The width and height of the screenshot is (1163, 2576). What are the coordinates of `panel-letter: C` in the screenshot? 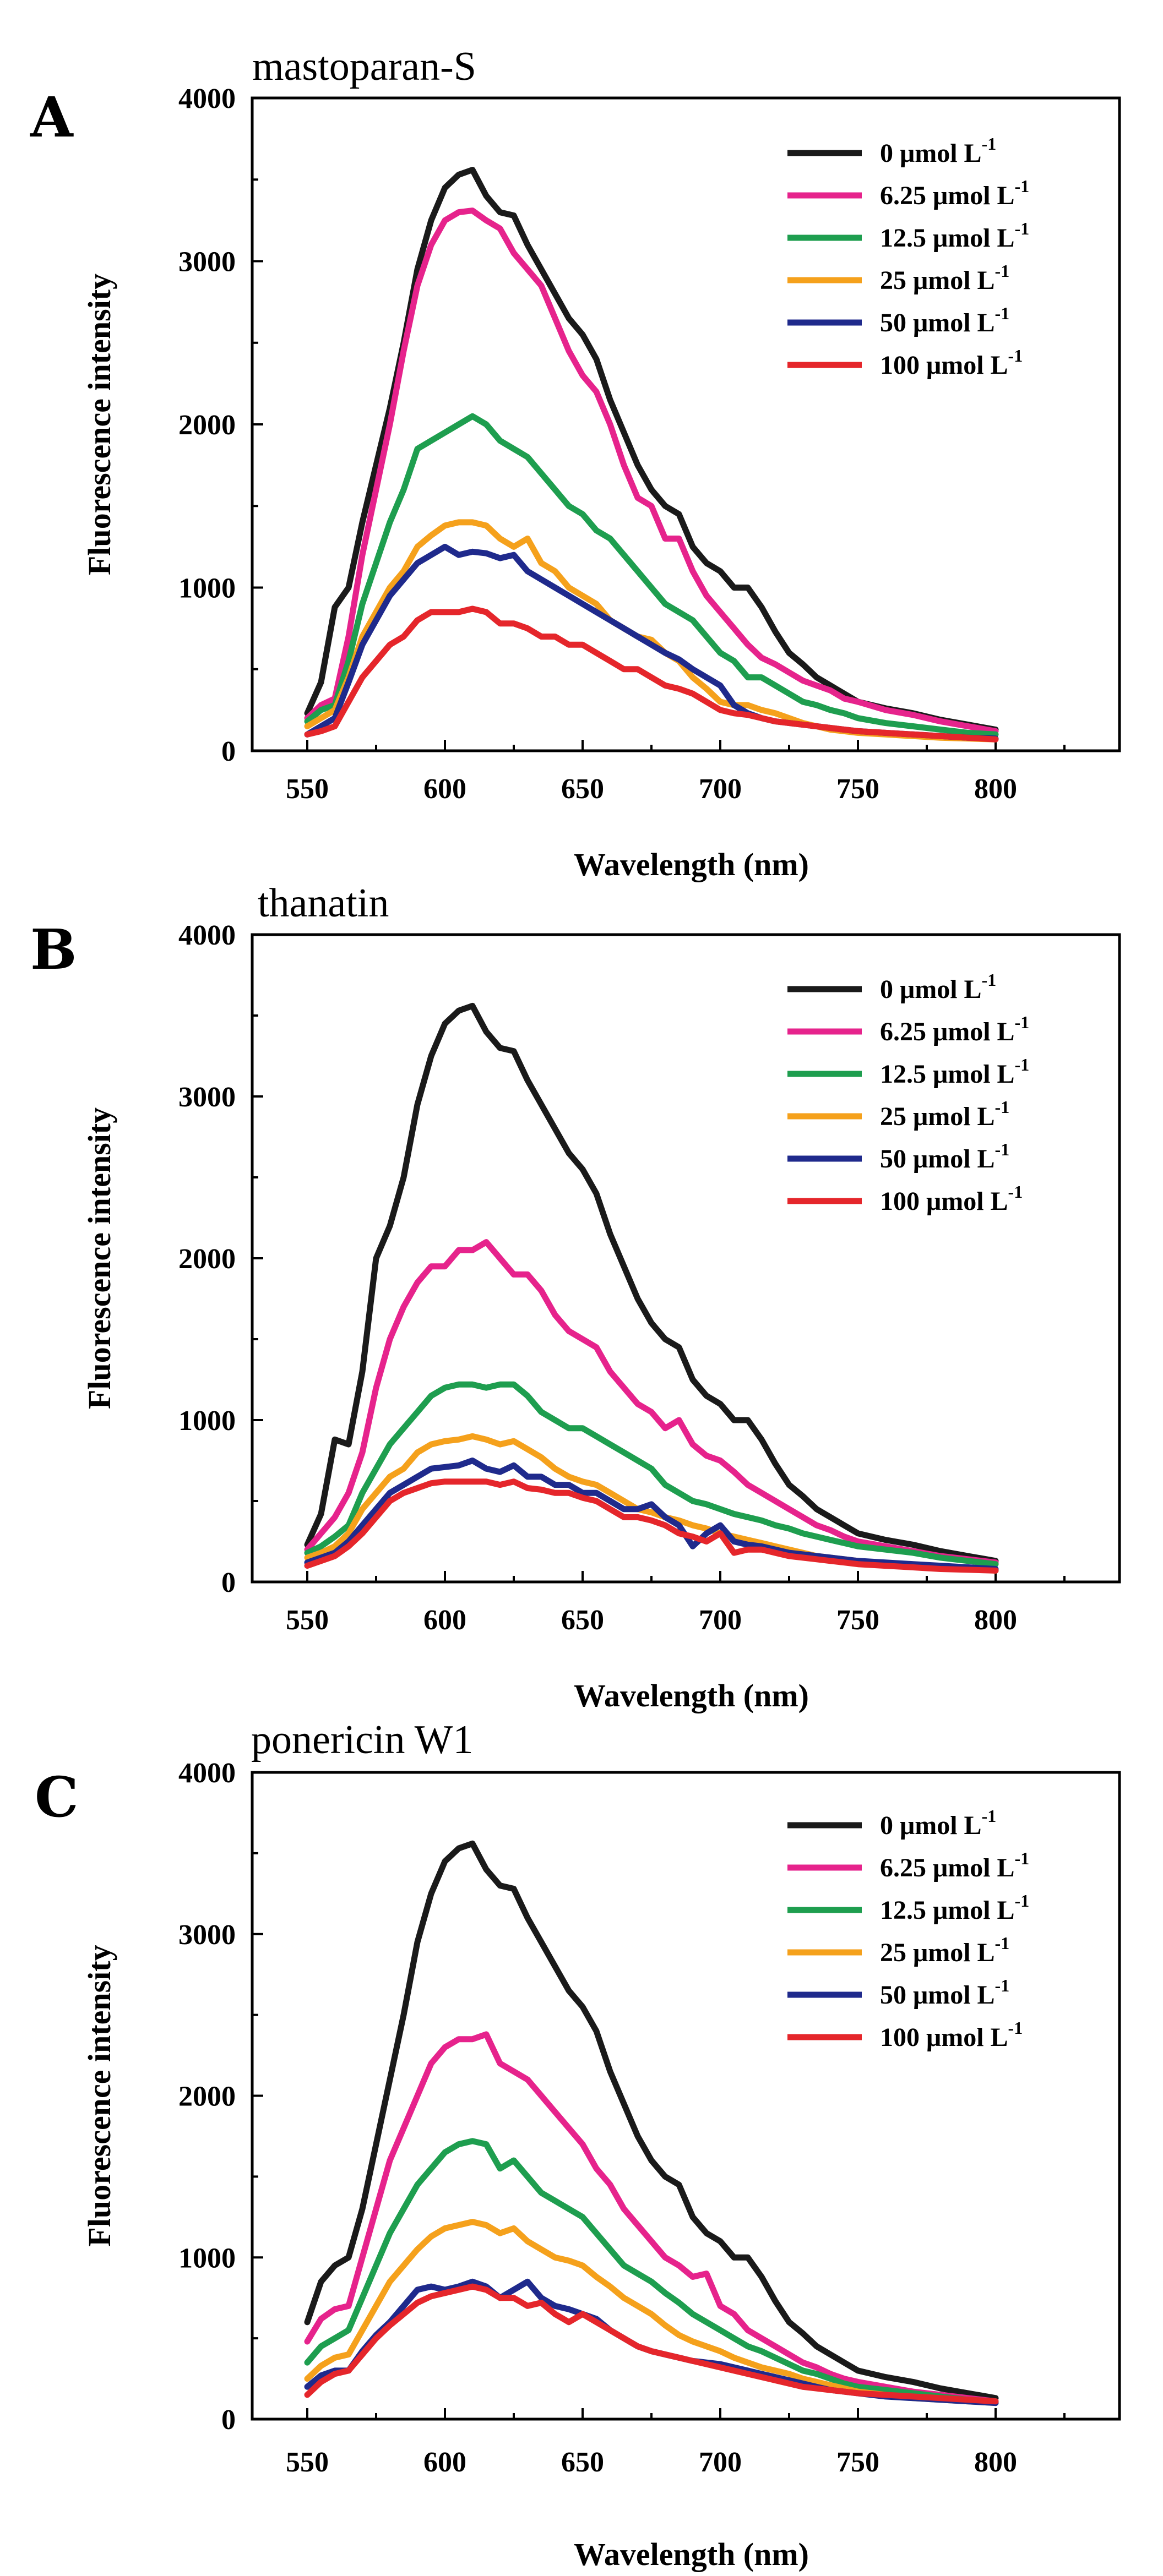 It's located at (57, 1798).